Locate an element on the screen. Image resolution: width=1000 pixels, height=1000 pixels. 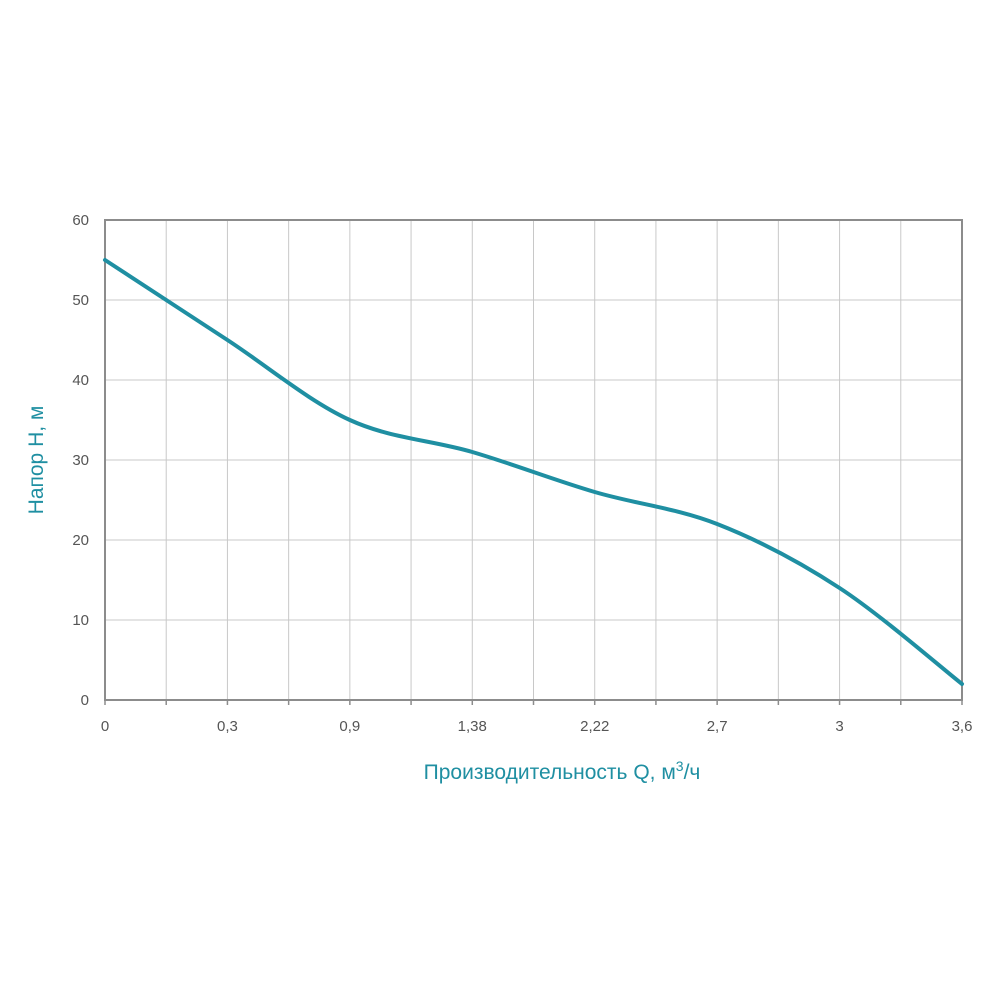
x-axis-title: Производительность Q, м3/ч is located at coordinates (562, 771).